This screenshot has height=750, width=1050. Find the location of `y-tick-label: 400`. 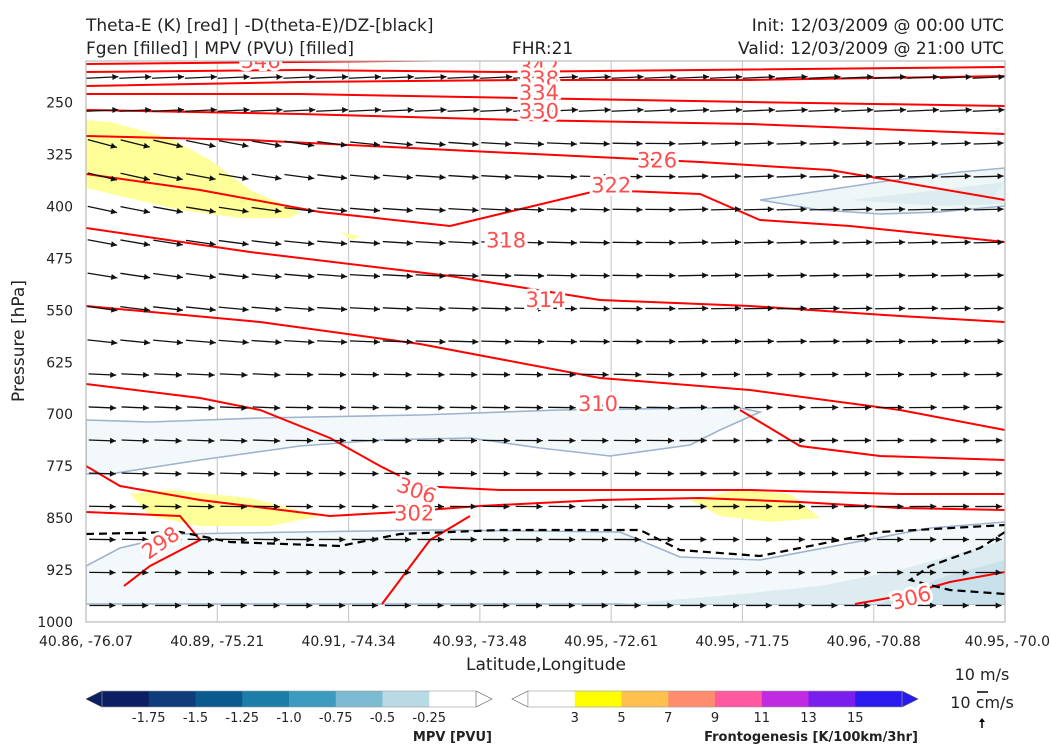

y-tick-label: 400 is located at coordinates (59, 207).